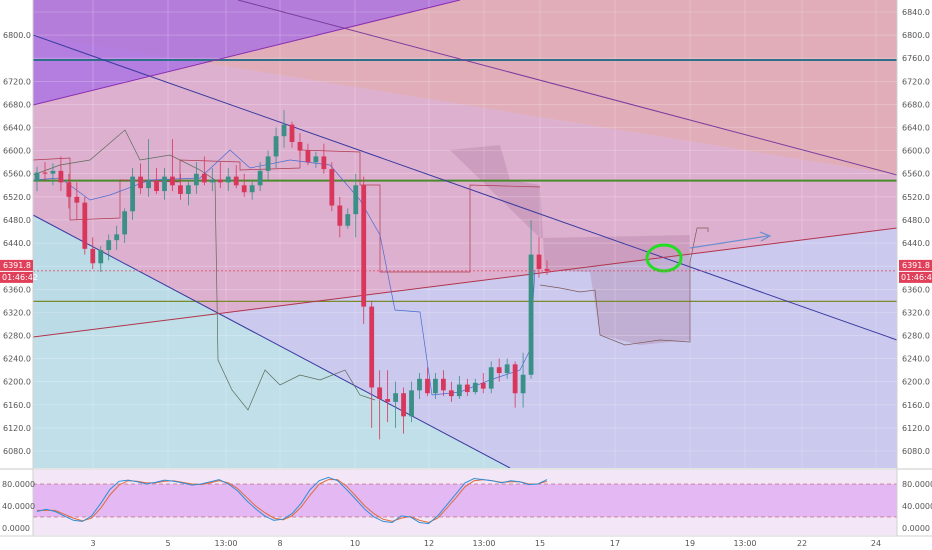 Image resolution: width=932 pixels, height=550 pixels. I want to click on time-tick: 15, so click(540, 543).